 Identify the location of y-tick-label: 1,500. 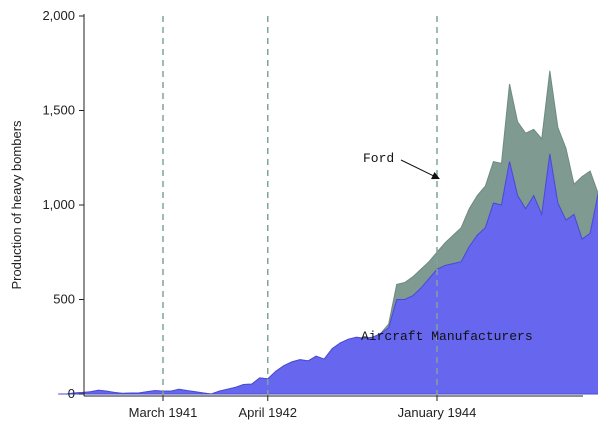
(58, 110).